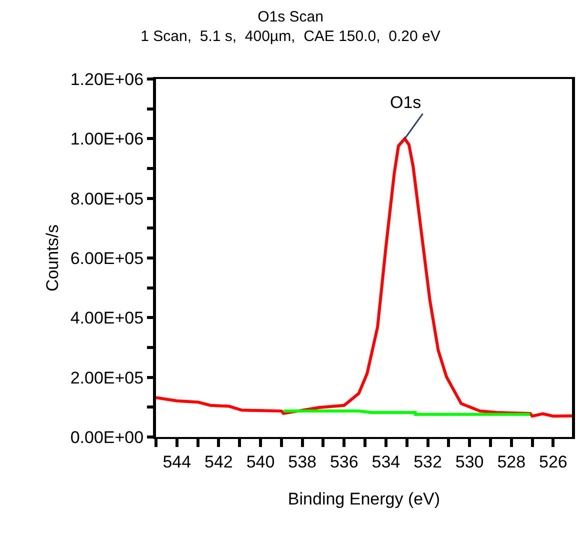 The image size is (581, 535). I want to click on x-tick-label: 538, so click(302, 462).